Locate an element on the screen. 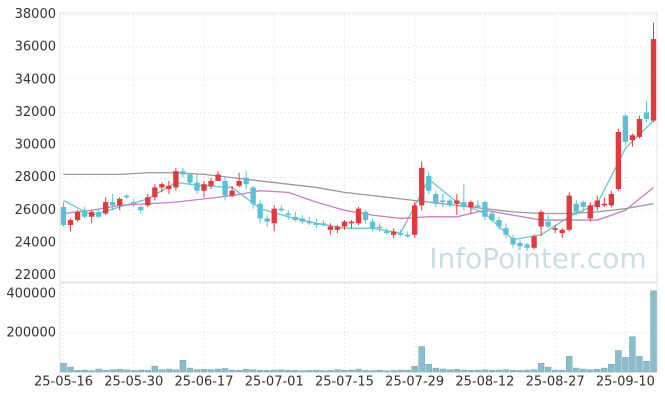 Image resolution: width=665 pixels, height=404 pixels. y-tick-label: 24000 is located at coordinates (35, 242).